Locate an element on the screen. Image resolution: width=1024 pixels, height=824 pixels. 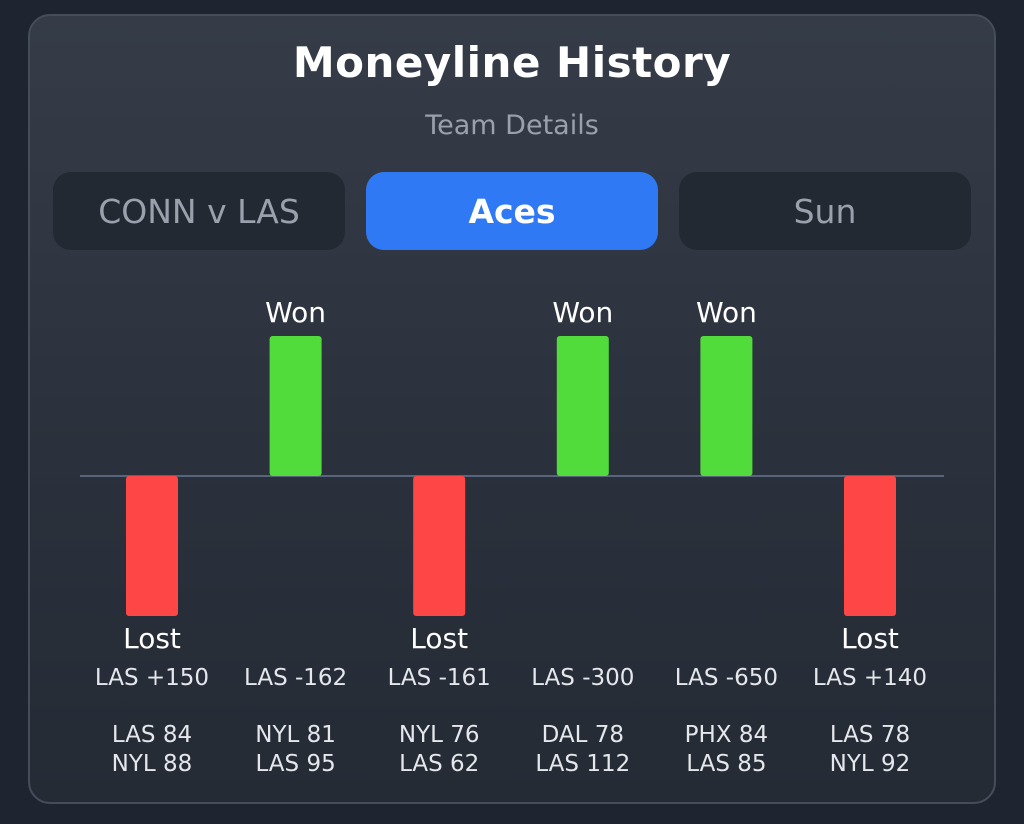
score-line: NYL 92 is located at coordinates (870, 764).